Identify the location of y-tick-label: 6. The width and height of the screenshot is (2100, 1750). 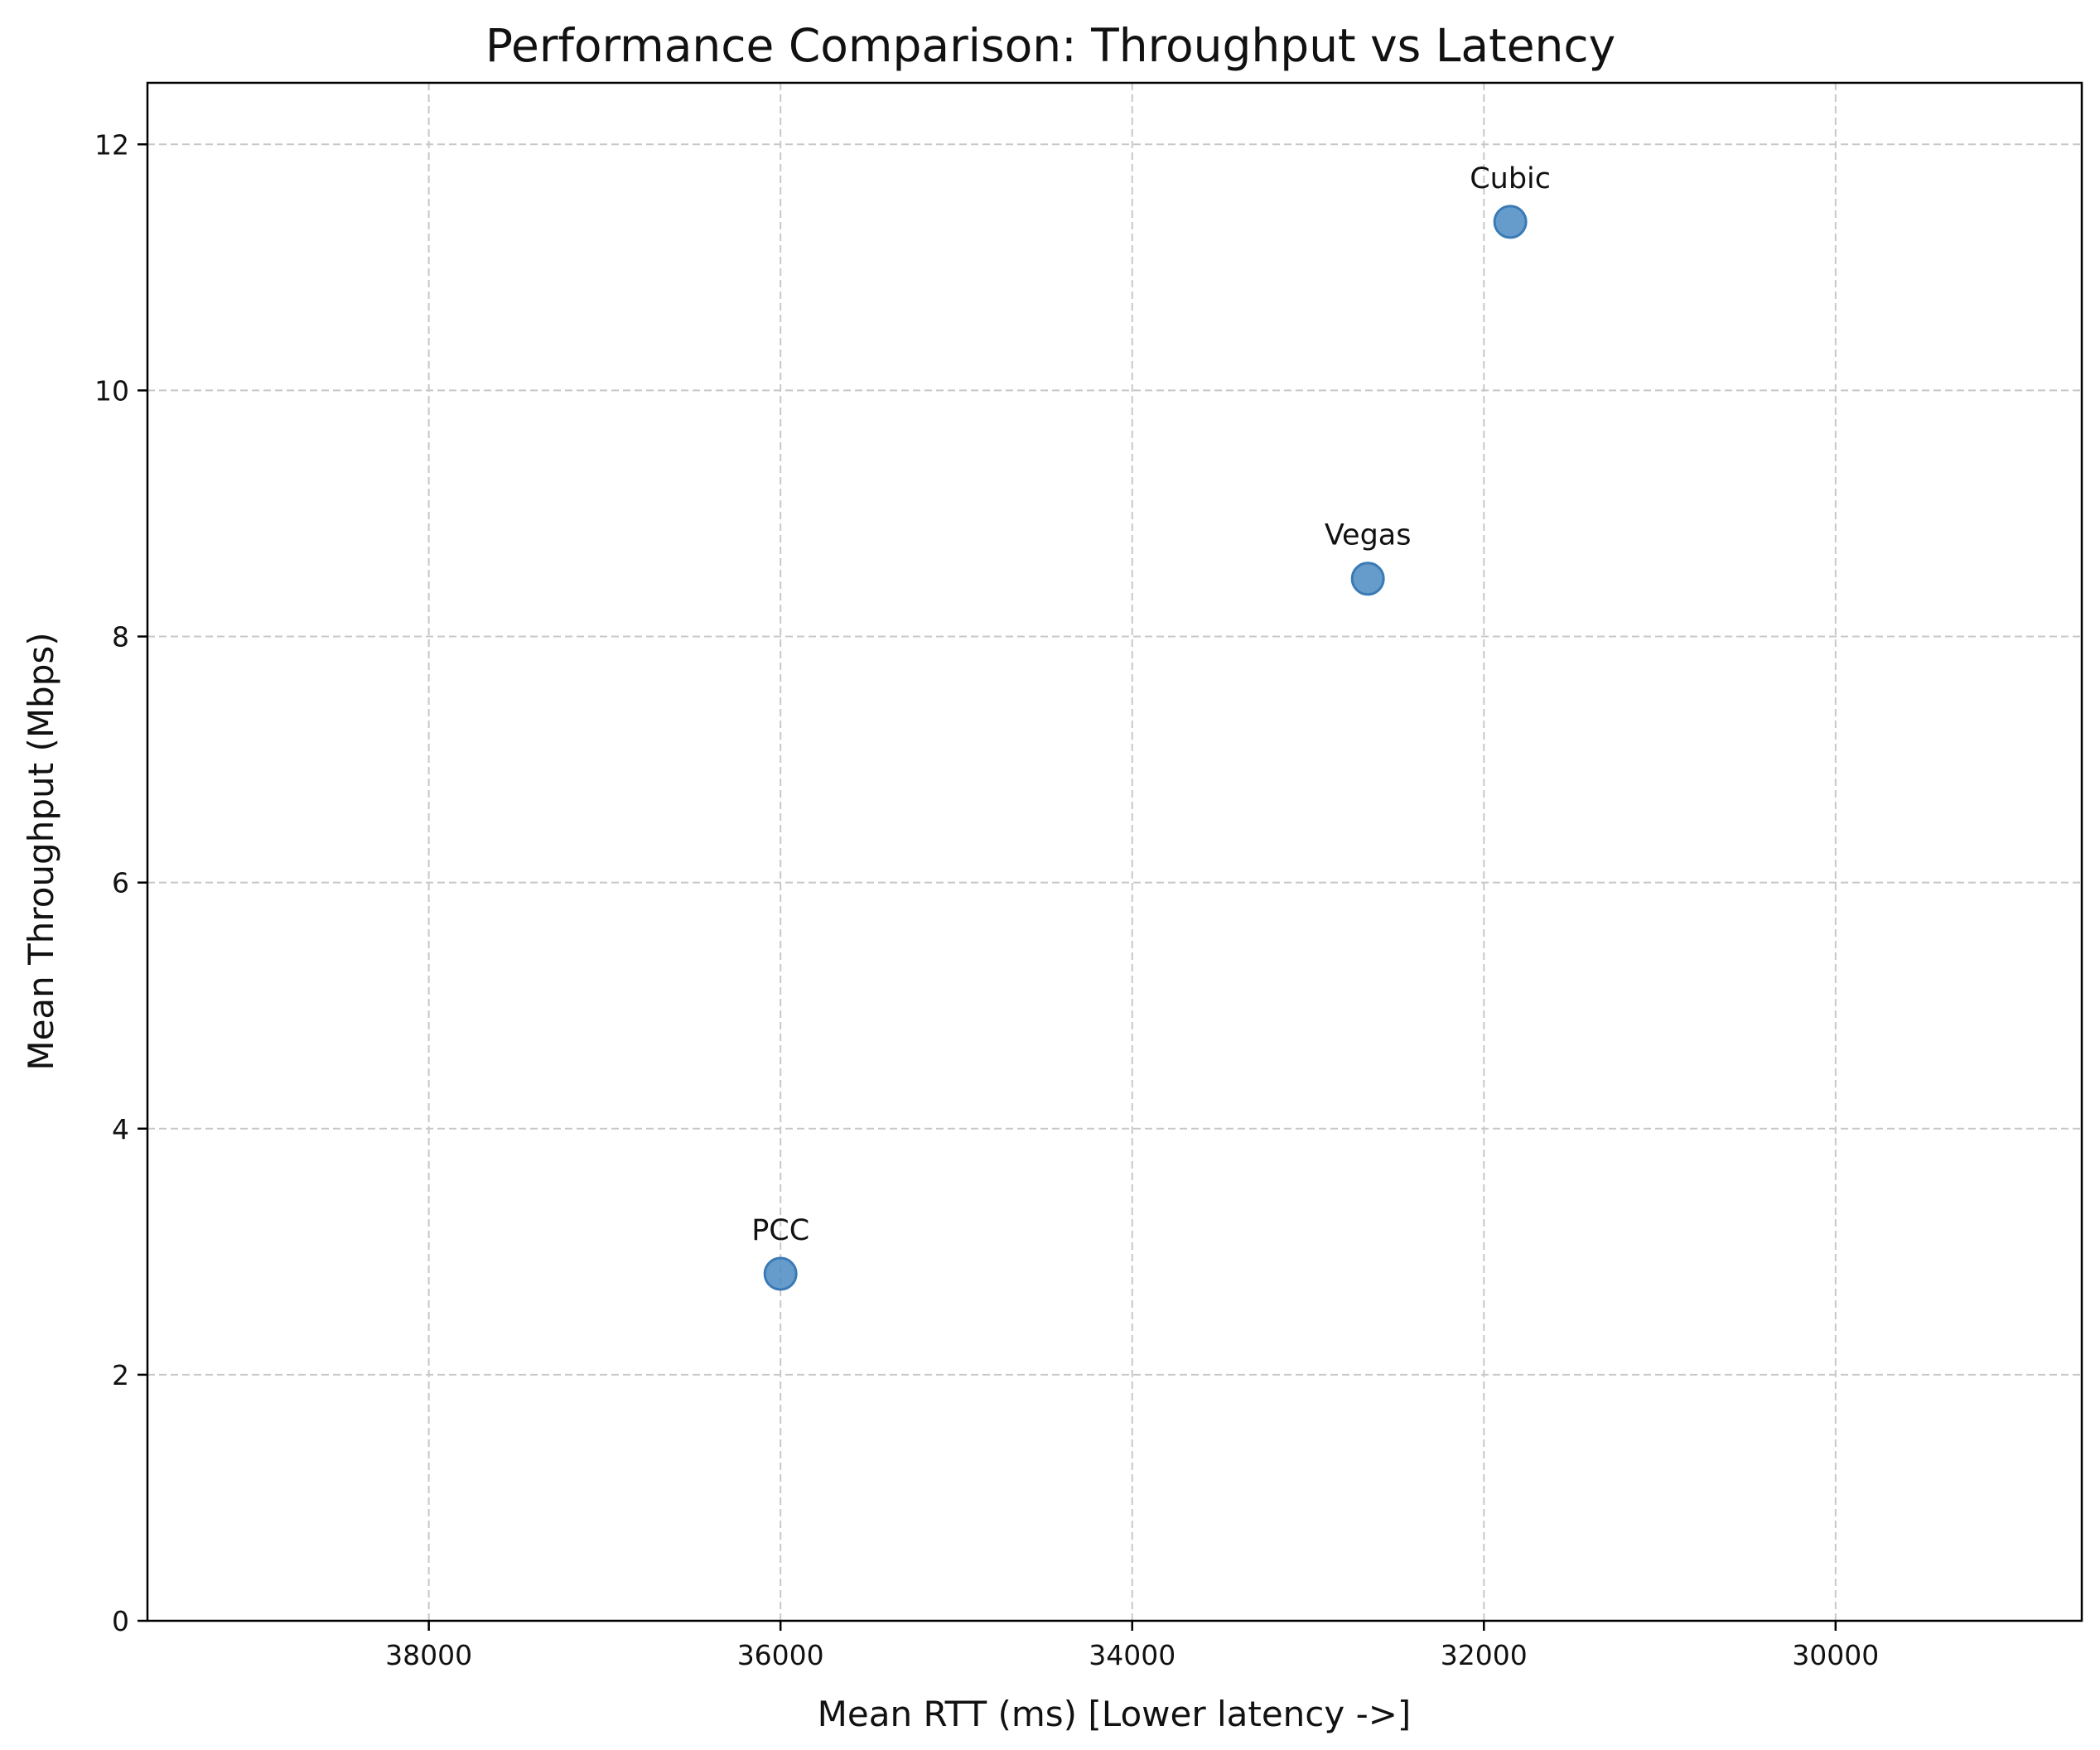
(120, 883).